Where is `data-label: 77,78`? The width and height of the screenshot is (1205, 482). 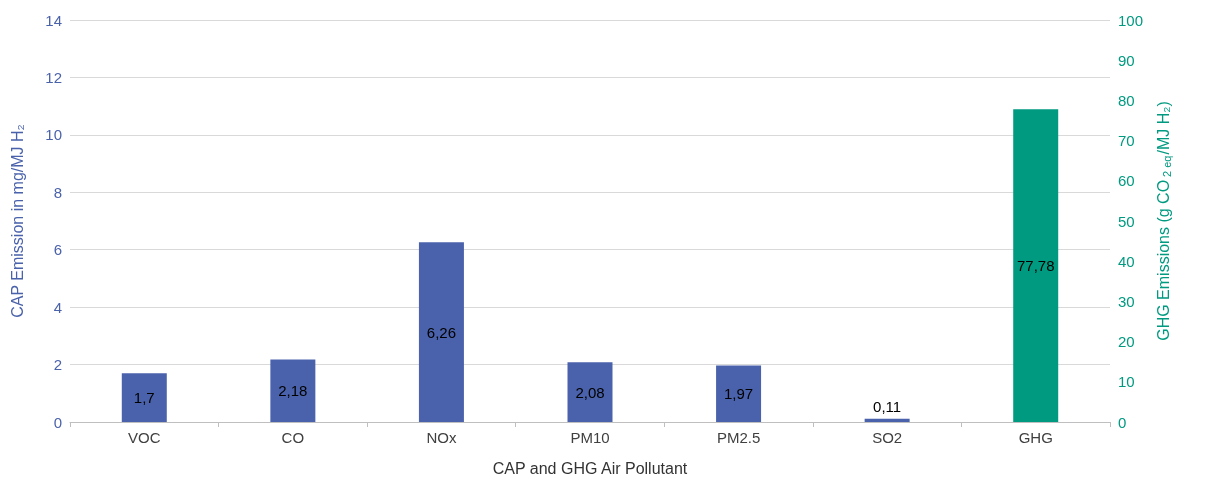 data-label: 77,78 is located at coordinates (1035, 266).